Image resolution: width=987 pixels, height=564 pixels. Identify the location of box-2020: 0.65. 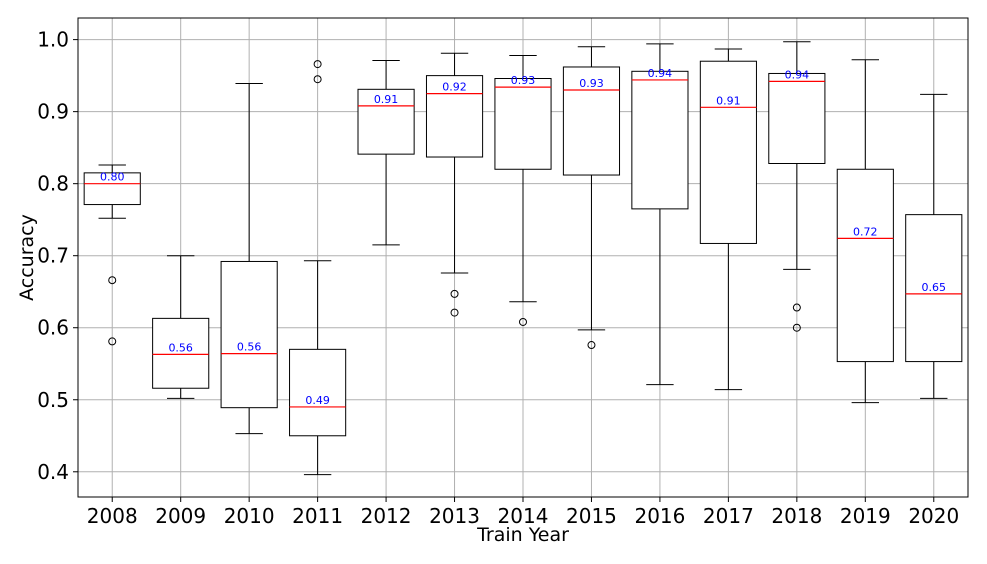
(934, 246).